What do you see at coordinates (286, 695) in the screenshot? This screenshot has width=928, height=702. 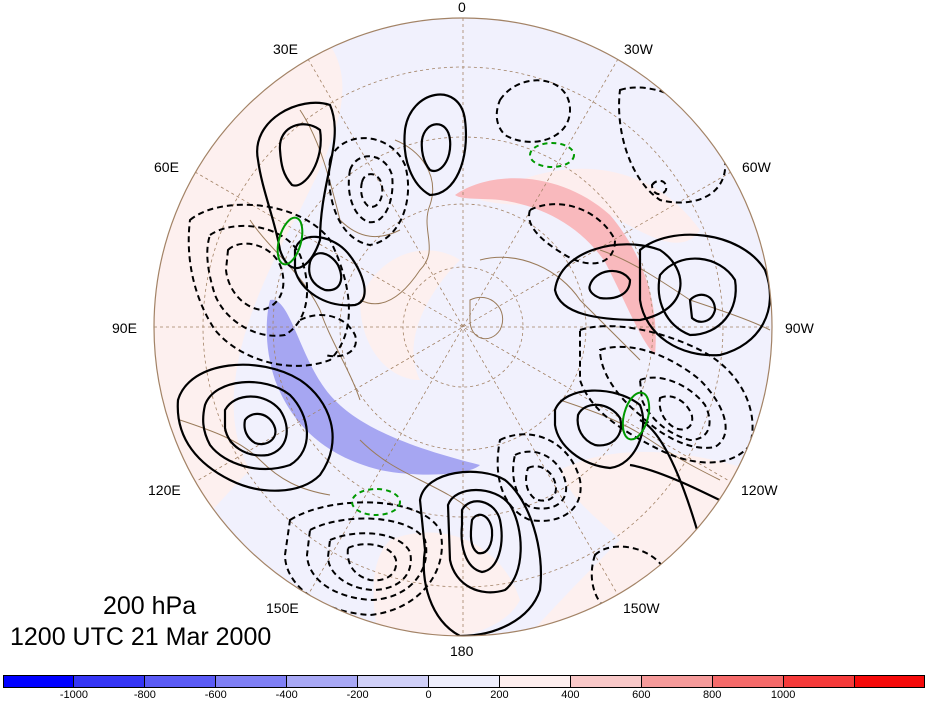 I see `colorbar-tick-label: -400` at bounding box center [286, 695].